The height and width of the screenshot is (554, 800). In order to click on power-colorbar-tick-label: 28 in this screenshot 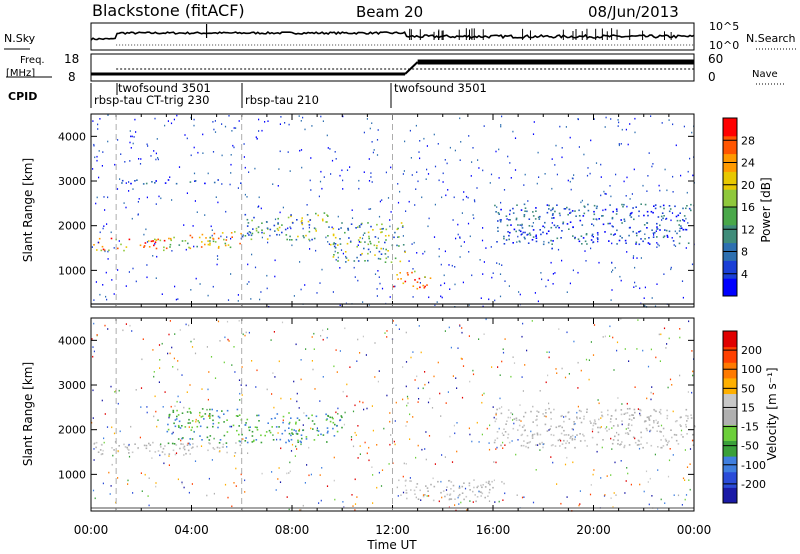, I will do `click(748, 140)`.